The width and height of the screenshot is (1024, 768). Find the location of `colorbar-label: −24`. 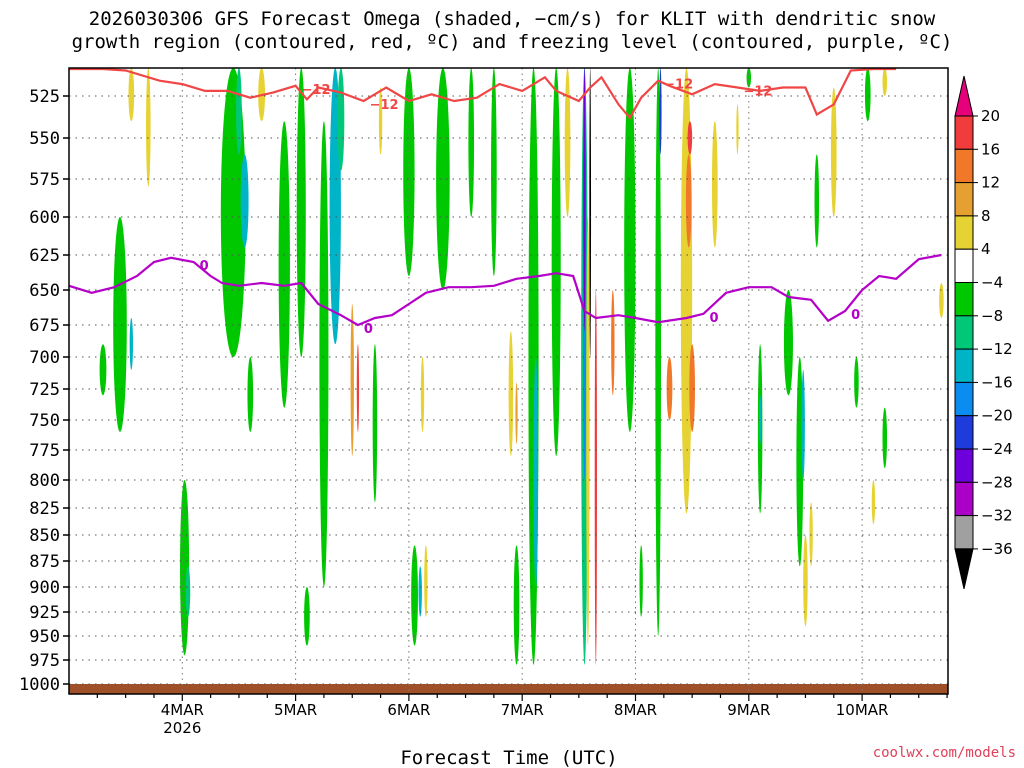

colorbar-label: −24 is located at coordinates (997, 449).